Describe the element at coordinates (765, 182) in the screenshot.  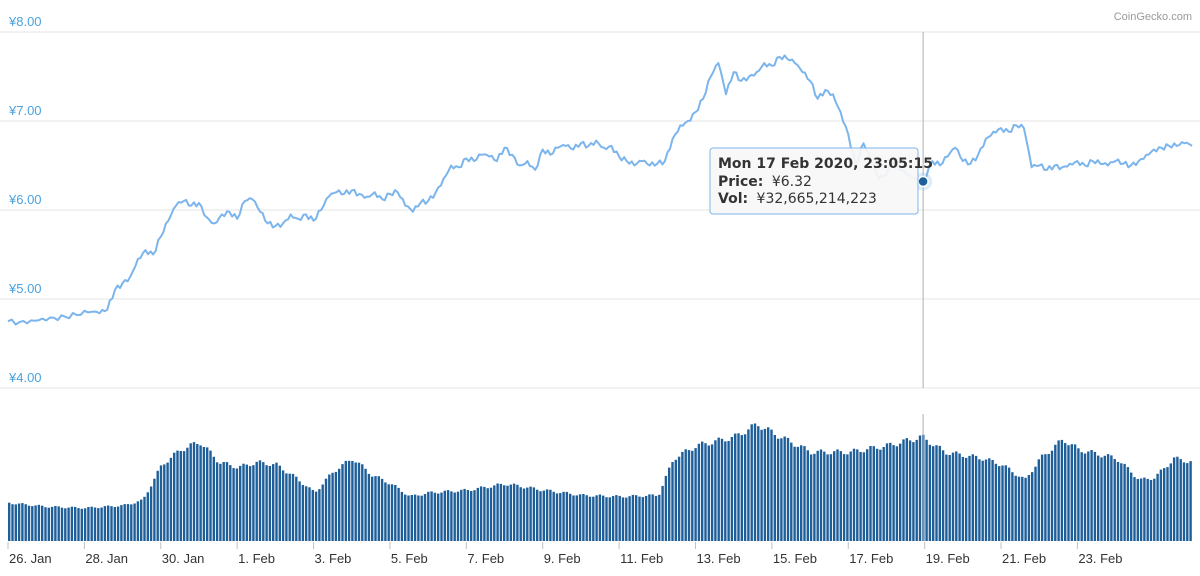
I see `tooltip-price-row: Price: ¥6.32` at that location.